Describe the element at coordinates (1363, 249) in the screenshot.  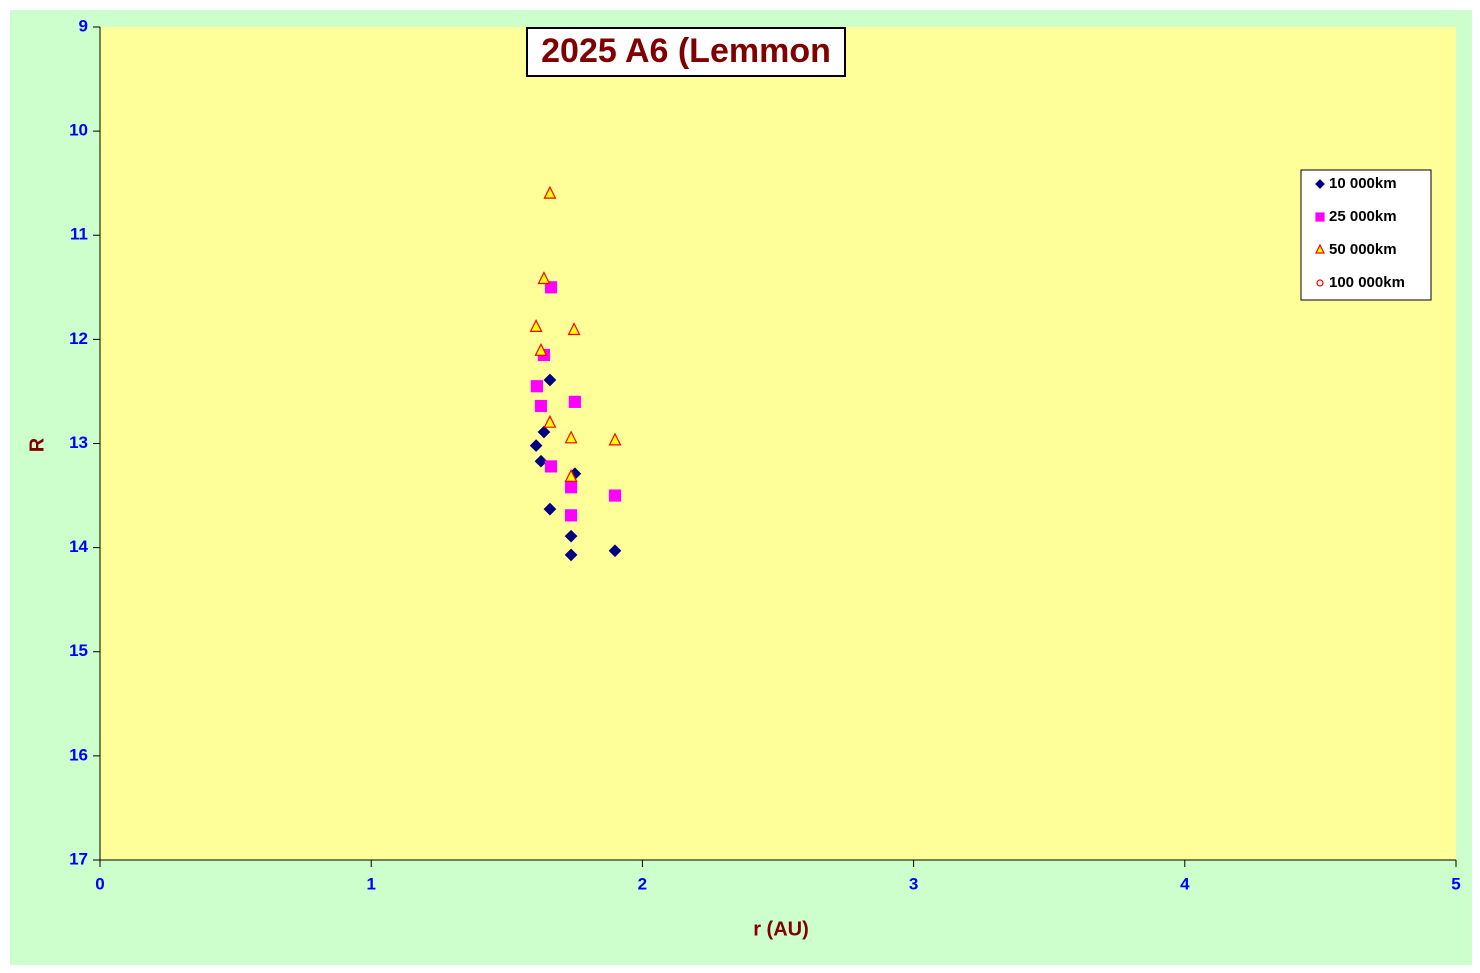
I see `legend-label: 50 000km` at that location.